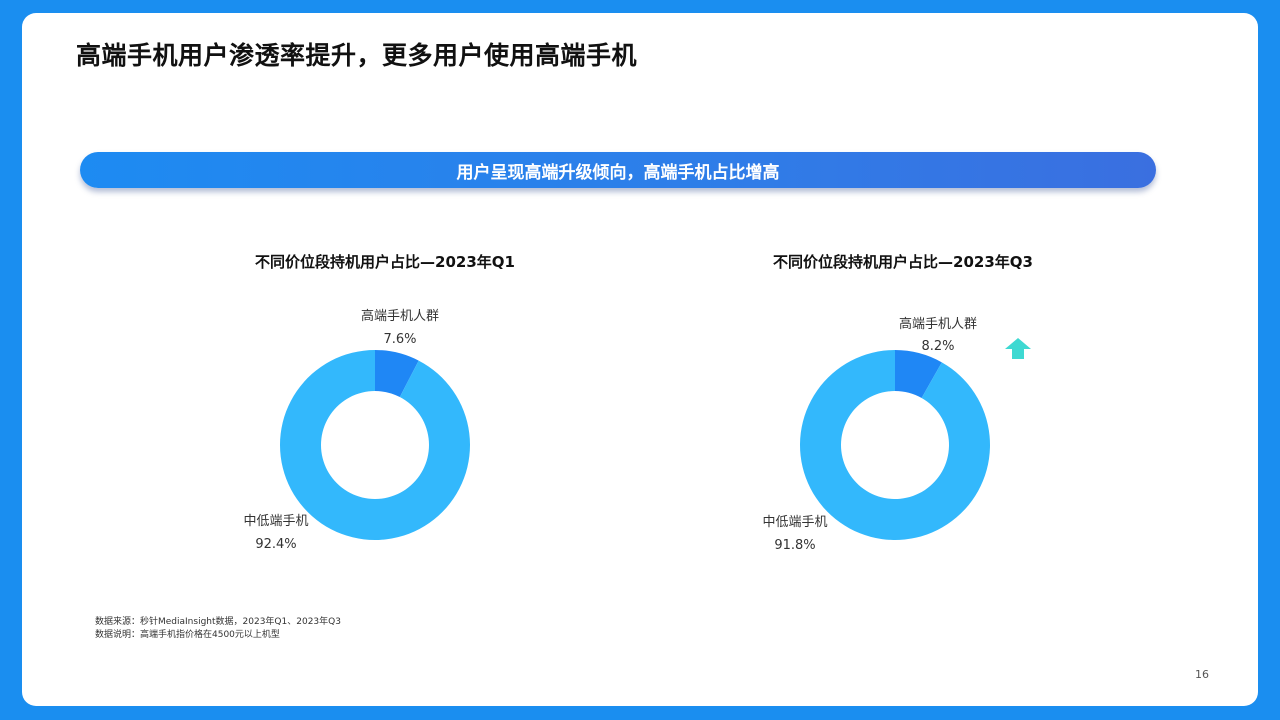 Image resolution: width=1280 pixels, height=720 pixels. What do you see at coordinates (1202, 674) in the screenshot?
I see `page-number: 16` at bounding box center [1202, 674].